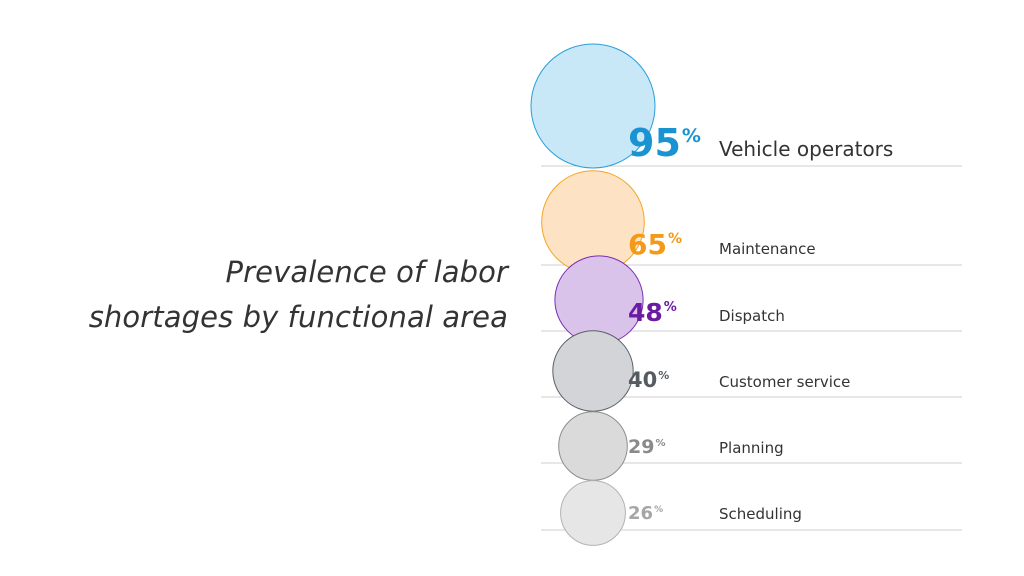  Describe the element at coordinates (767, 249) in the screenshot. I see `category-label-maintenance: Maintenance` at that location.